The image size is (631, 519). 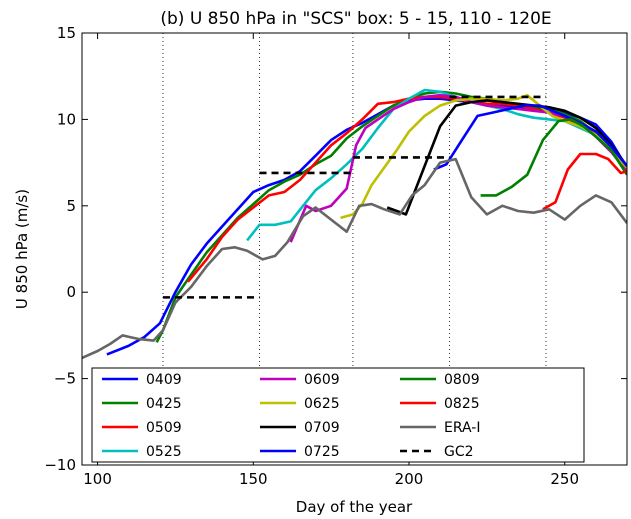 What do you see at coordinates (71, 292) in the screenshot?
I see `y-tick-label-2: 0` at bounding box center [71, 292].